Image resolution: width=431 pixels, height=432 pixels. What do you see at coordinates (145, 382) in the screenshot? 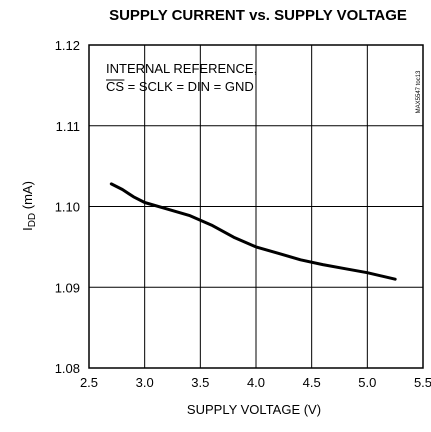
I see `x-tick-label: 3.0` at bounding box center [145, 382].